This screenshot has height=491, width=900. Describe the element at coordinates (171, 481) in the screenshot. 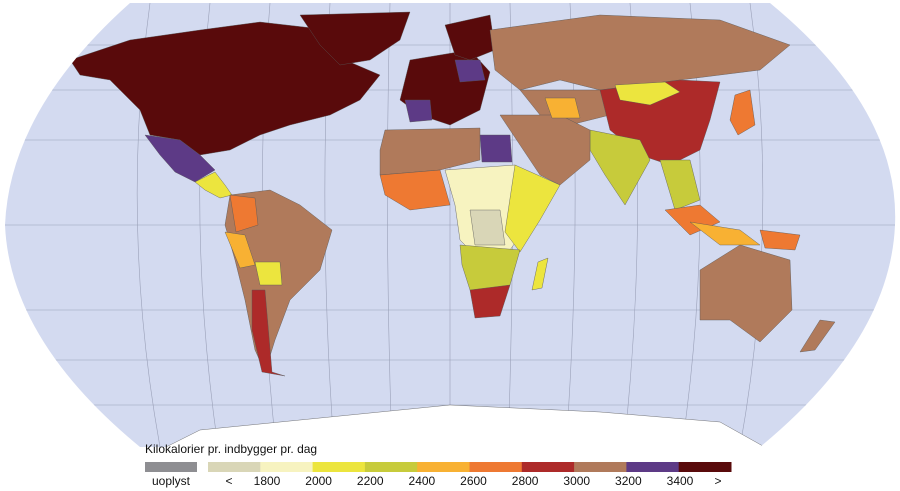

I see `legend-missing-label: uoplyst` at that location.